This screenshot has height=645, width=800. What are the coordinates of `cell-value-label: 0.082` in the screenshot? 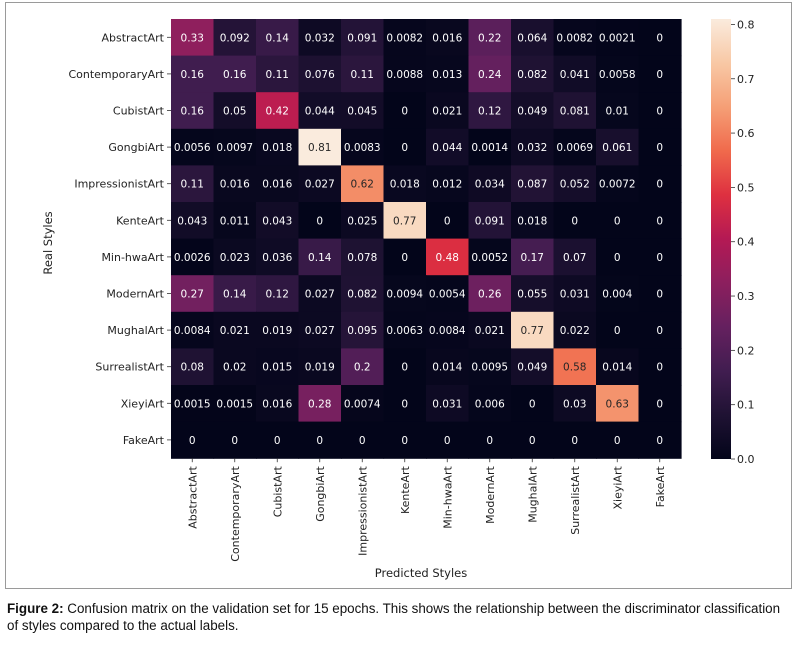 It's located at (362, 295).